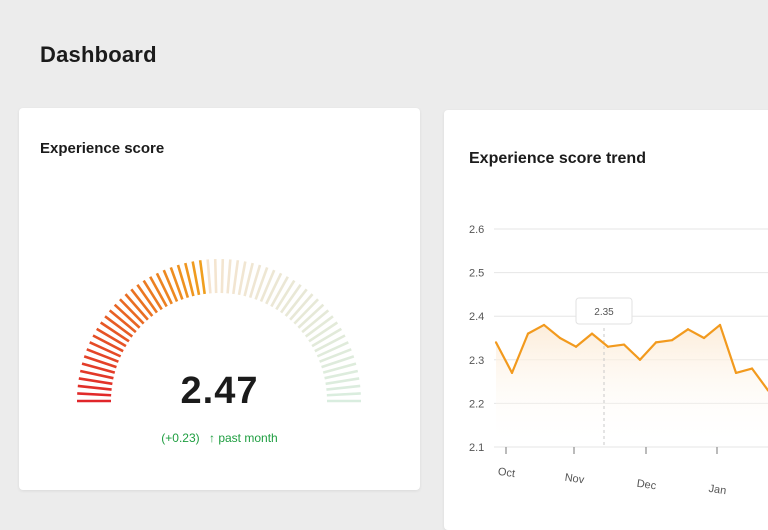 The height and width of the screenshot is (530, 768). I want to click on score-change-delta: (+0.23), so click(180, 438).